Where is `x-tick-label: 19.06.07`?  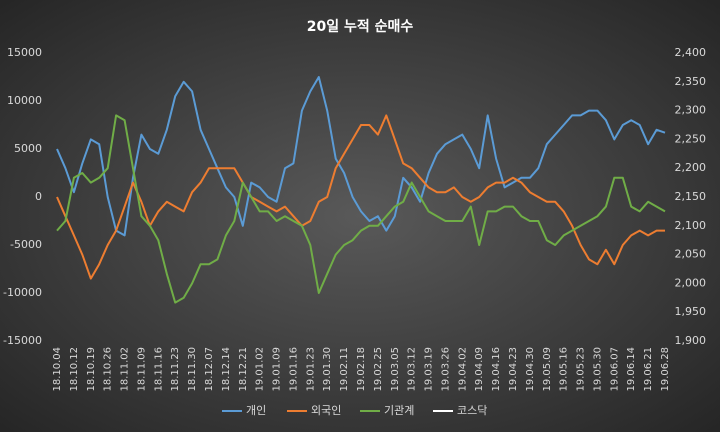 x-tick-label: 19.06.07 is located at coordinates (614, 369).